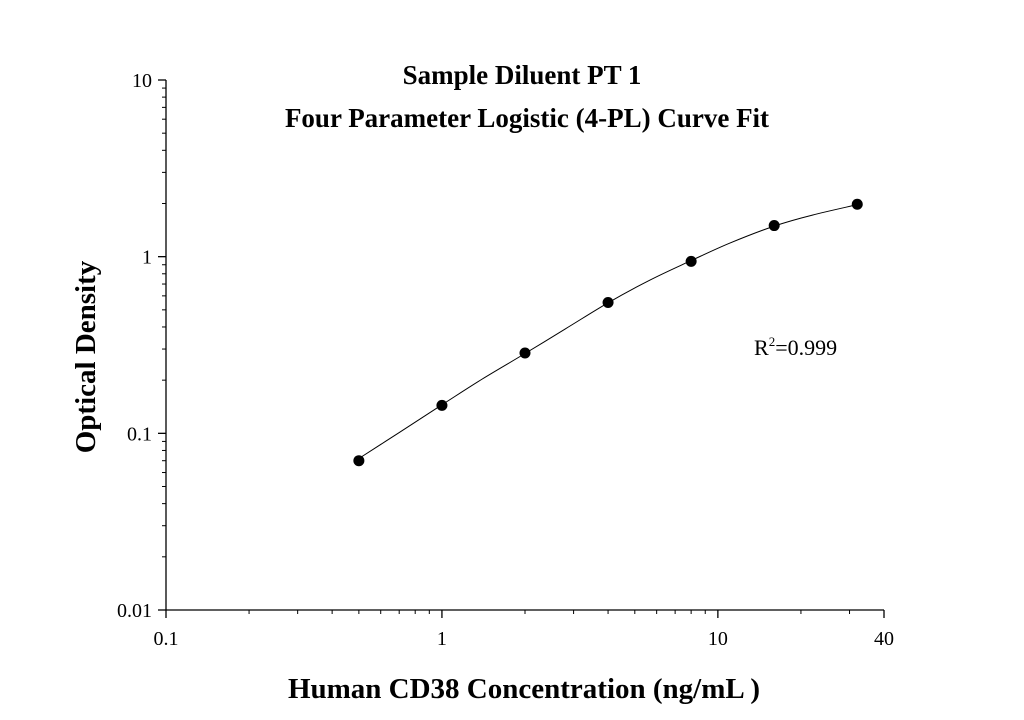 This screenshot has width=1024, height=720. I want to click on y-axis-title: Optical Density, so click(86, 356).